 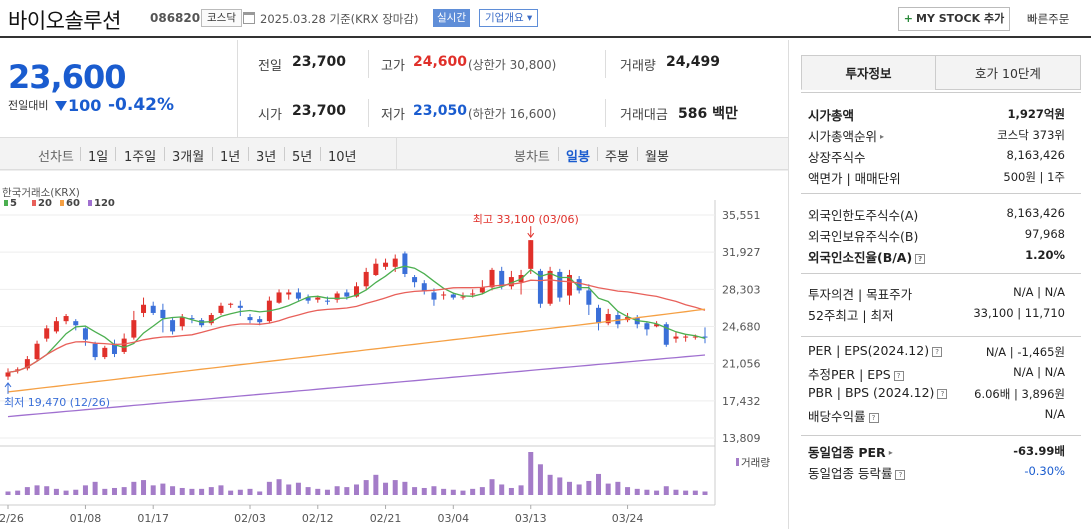 What do you see at coordinates (1031, 135) in the screenshot?
I see `info-value: 코스닥 373위` at bounding box center [1031, 135].